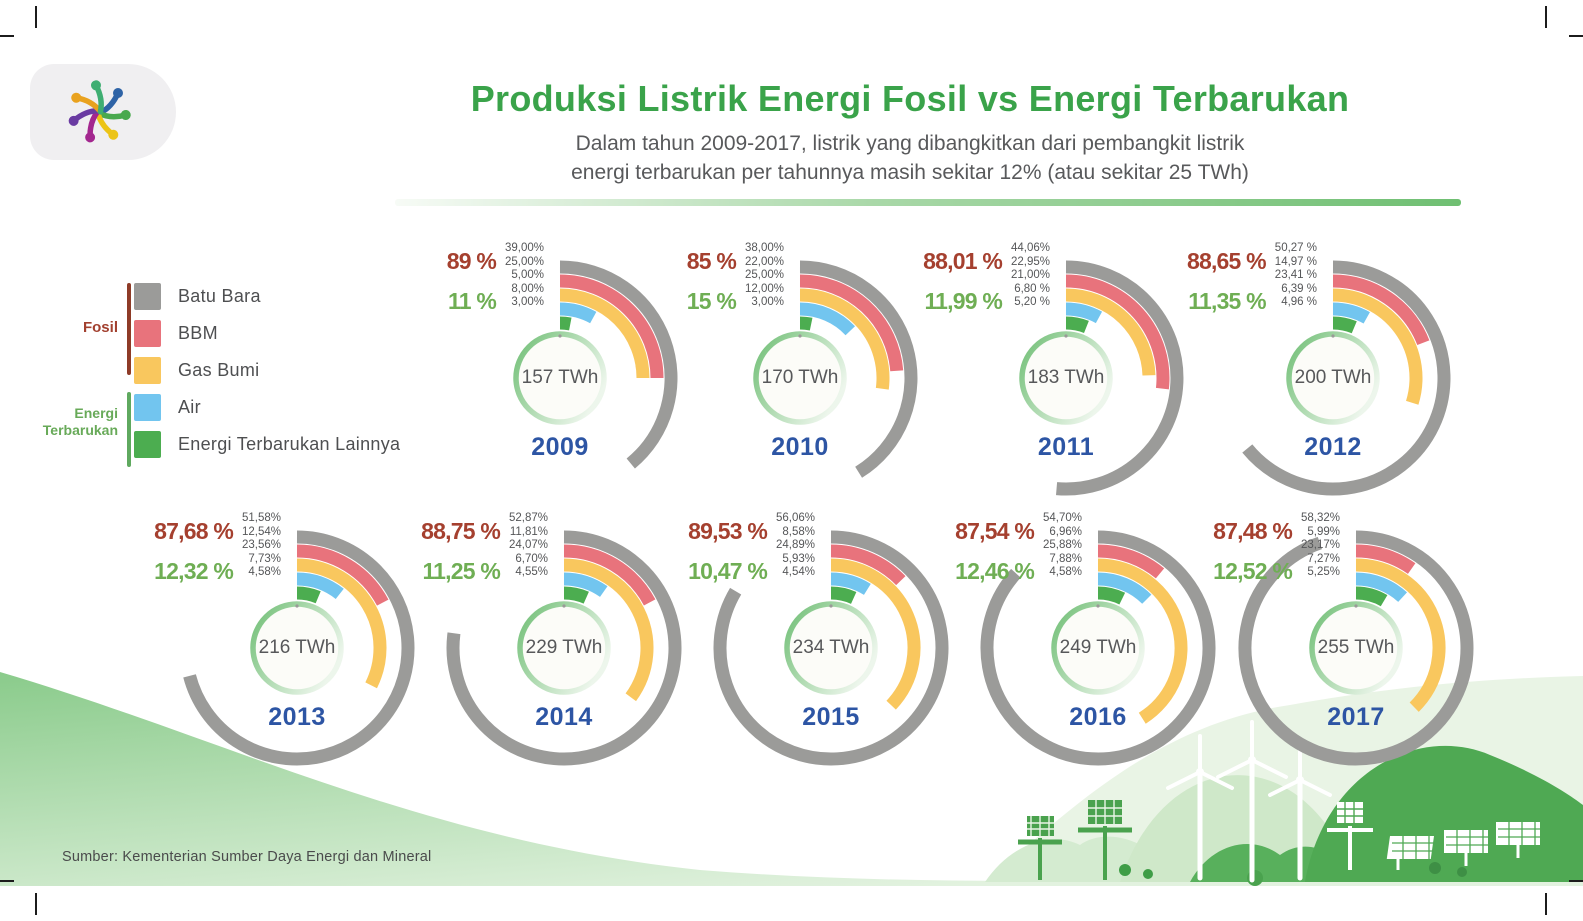 This screenshot has width=1583, height=921. What do you see at coordinates (129, 329) in the screenshot?
I see `fosil-group-bar` at bounding box center [129, 329].